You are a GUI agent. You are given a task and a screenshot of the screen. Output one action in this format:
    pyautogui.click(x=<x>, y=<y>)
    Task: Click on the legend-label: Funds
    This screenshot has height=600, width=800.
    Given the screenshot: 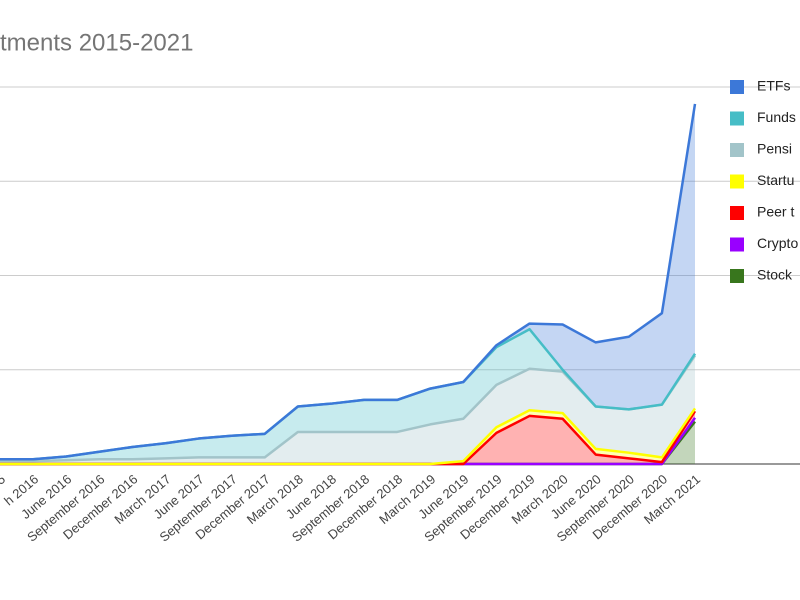 What is the action you would take?
    pyautogui.click(x=776, y=117)
    